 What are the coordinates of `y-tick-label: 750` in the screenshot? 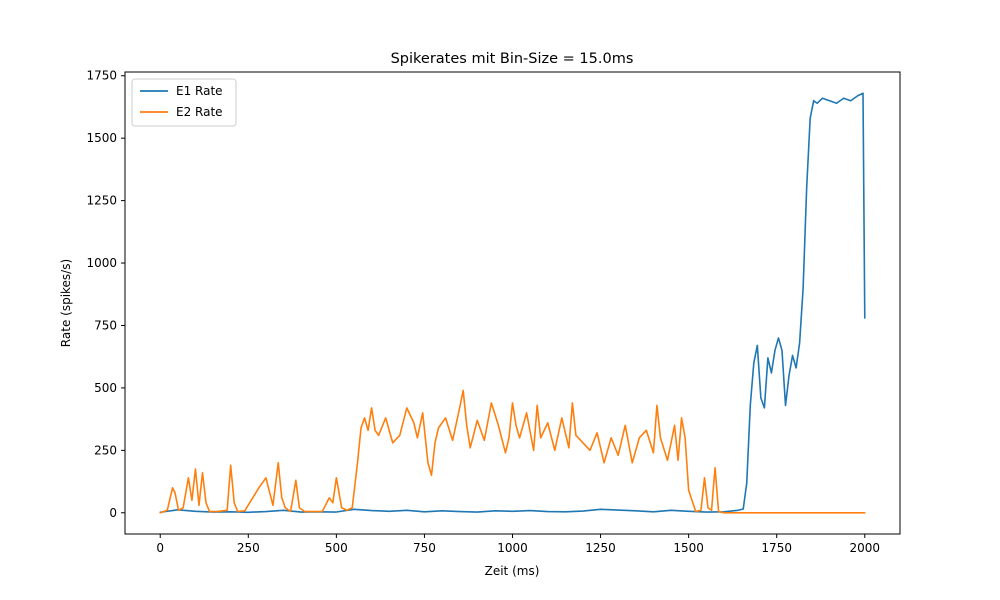 It's located at (105, 325).